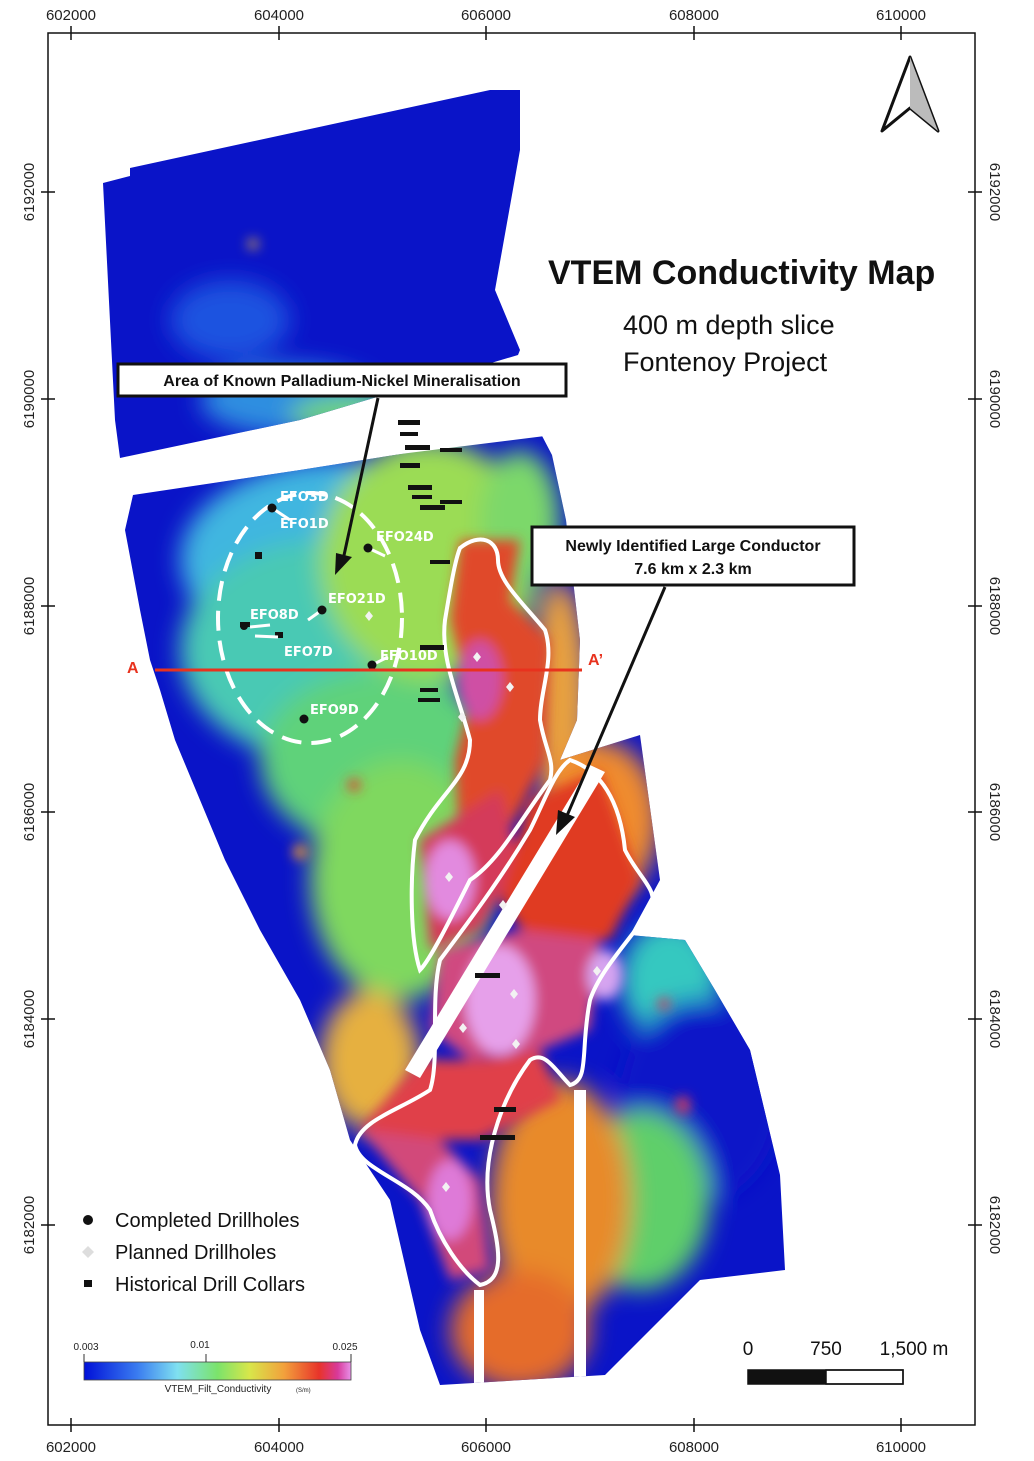 The width and height of the screenshot is (1034, 1461). What do you see at coordinates (357, 599) in the screenshot?
I see `drillhole-label: EFO21D` at bounding box center [357, 599].